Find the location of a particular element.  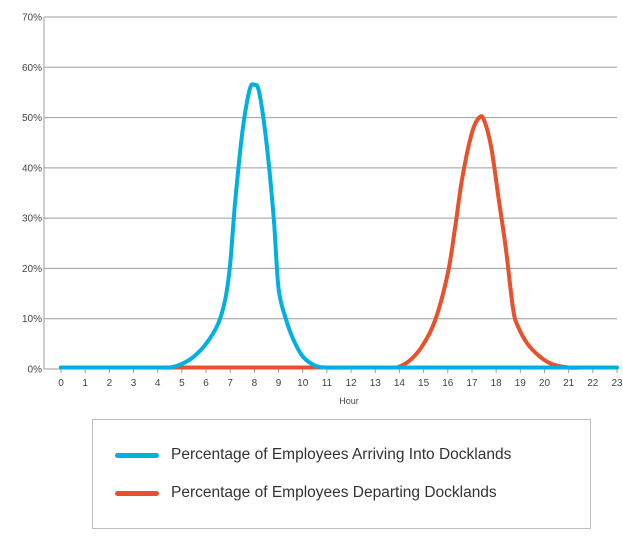

y-tick-label: 10% is located at coordinates (32, 319).